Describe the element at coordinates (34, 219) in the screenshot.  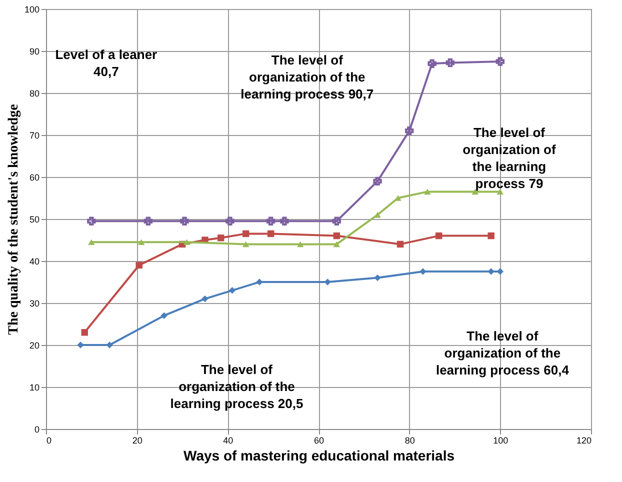
I see `y-tick-label: 50` at that location.